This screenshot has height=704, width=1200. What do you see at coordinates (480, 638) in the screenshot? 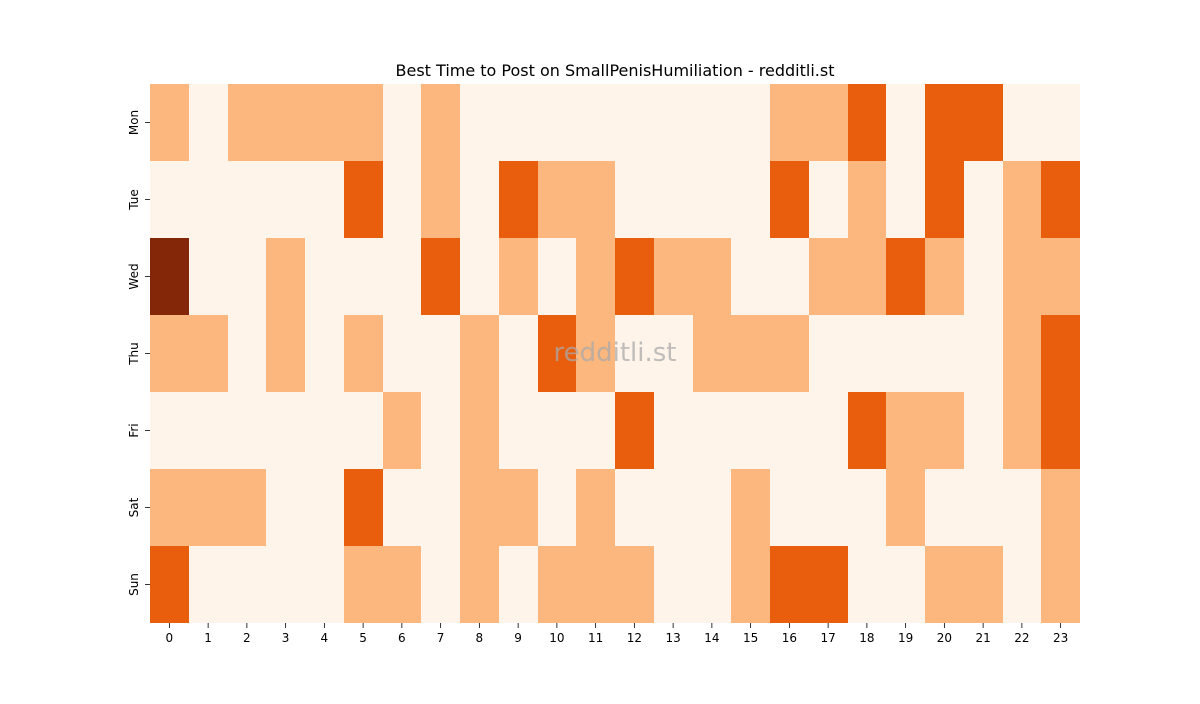
I see `x-tick-label: 8` at bounding box center [480, 638].